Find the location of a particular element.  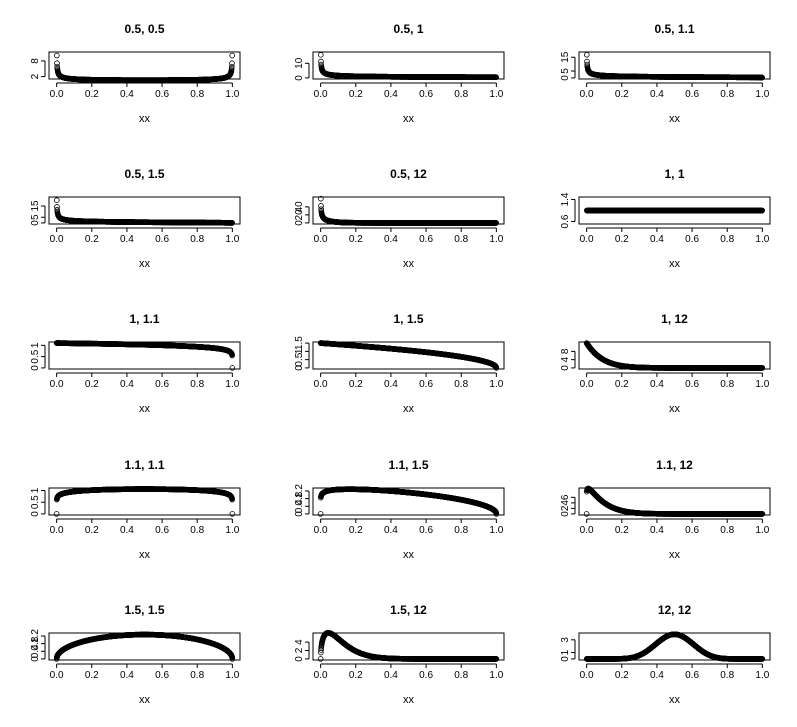

y-tick-label: 10 is located at coordinates (299, 63).